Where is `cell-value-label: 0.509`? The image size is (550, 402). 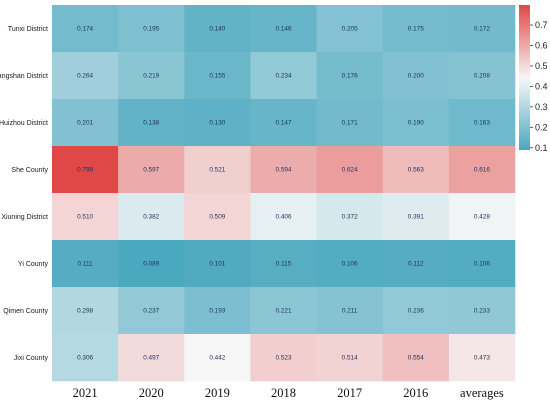 cell-value-label: 0.509 is located at coordinates (217, 217).